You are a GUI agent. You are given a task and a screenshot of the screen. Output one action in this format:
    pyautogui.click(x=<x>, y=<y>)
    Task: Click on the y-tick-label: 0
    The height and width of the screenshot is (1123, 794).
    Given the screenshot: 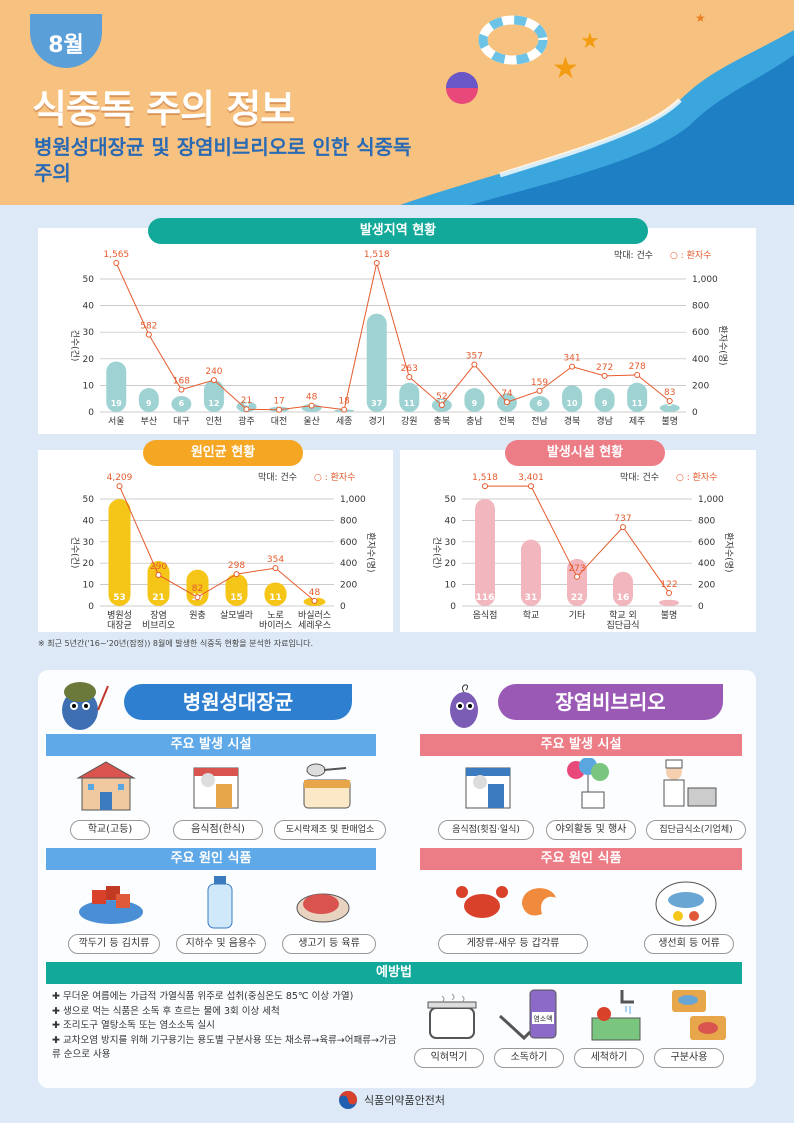 What is the action you would take?
    pyautogui.click(x=453, y=607)
    